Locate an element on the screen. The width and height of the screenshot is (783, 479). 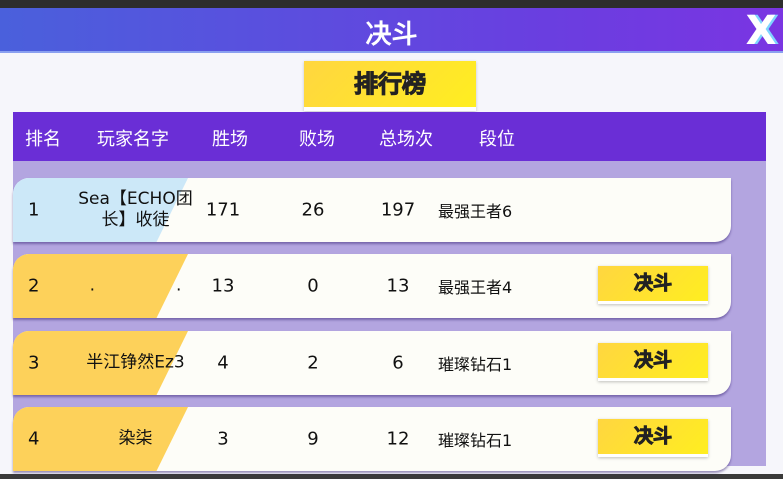
player-name: . . is located at coordinates (135, 285).